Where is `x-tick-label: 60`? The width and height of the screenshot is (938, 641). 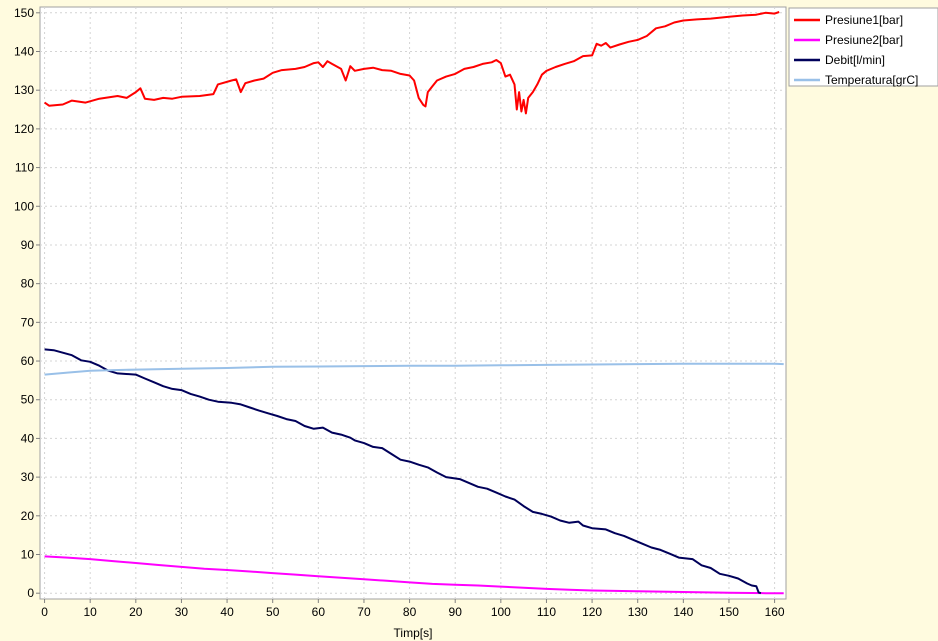 x-tick-label: 60 is located at coordinates (319, 612).